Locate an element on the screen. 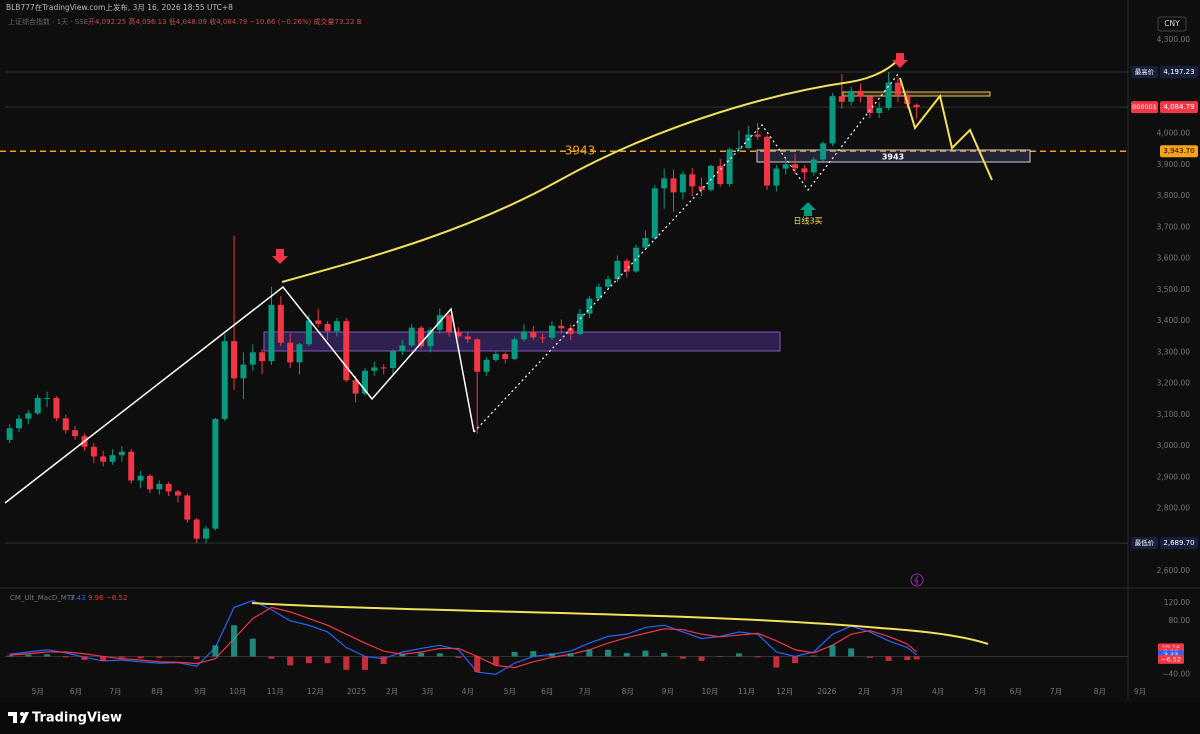 The width and height of the screenshot is (1200, 734). x-tick-label: 9月 is located at coordinates (668, 691).